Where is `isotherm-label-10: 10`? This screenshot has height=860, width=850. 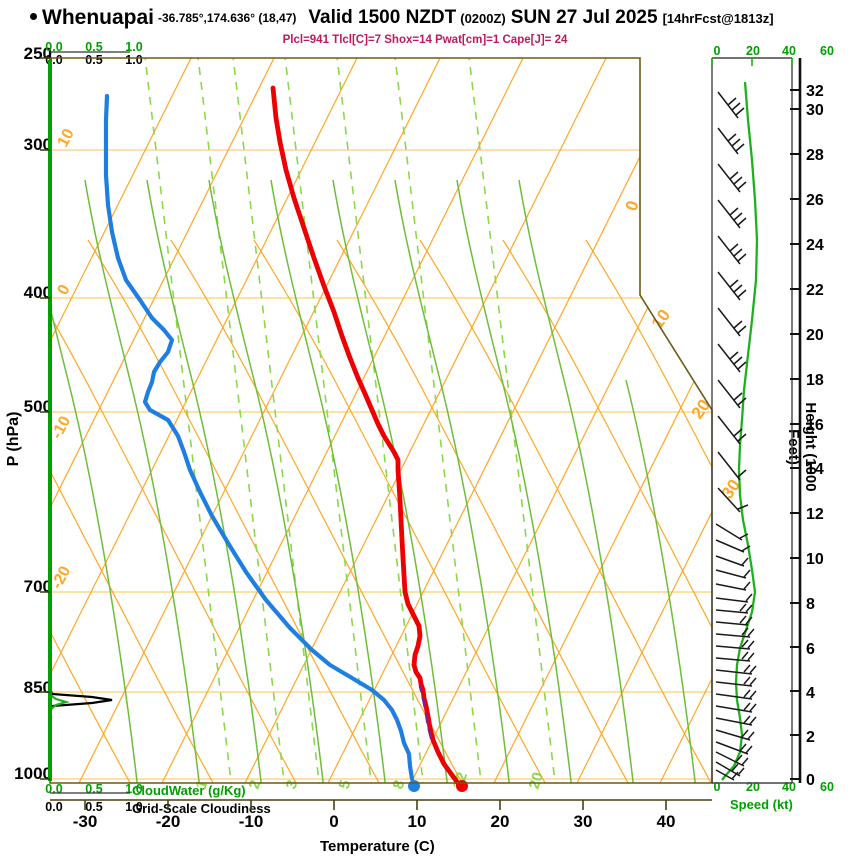 isotherm-label-10: 10 is located at coordinates (66, 138).